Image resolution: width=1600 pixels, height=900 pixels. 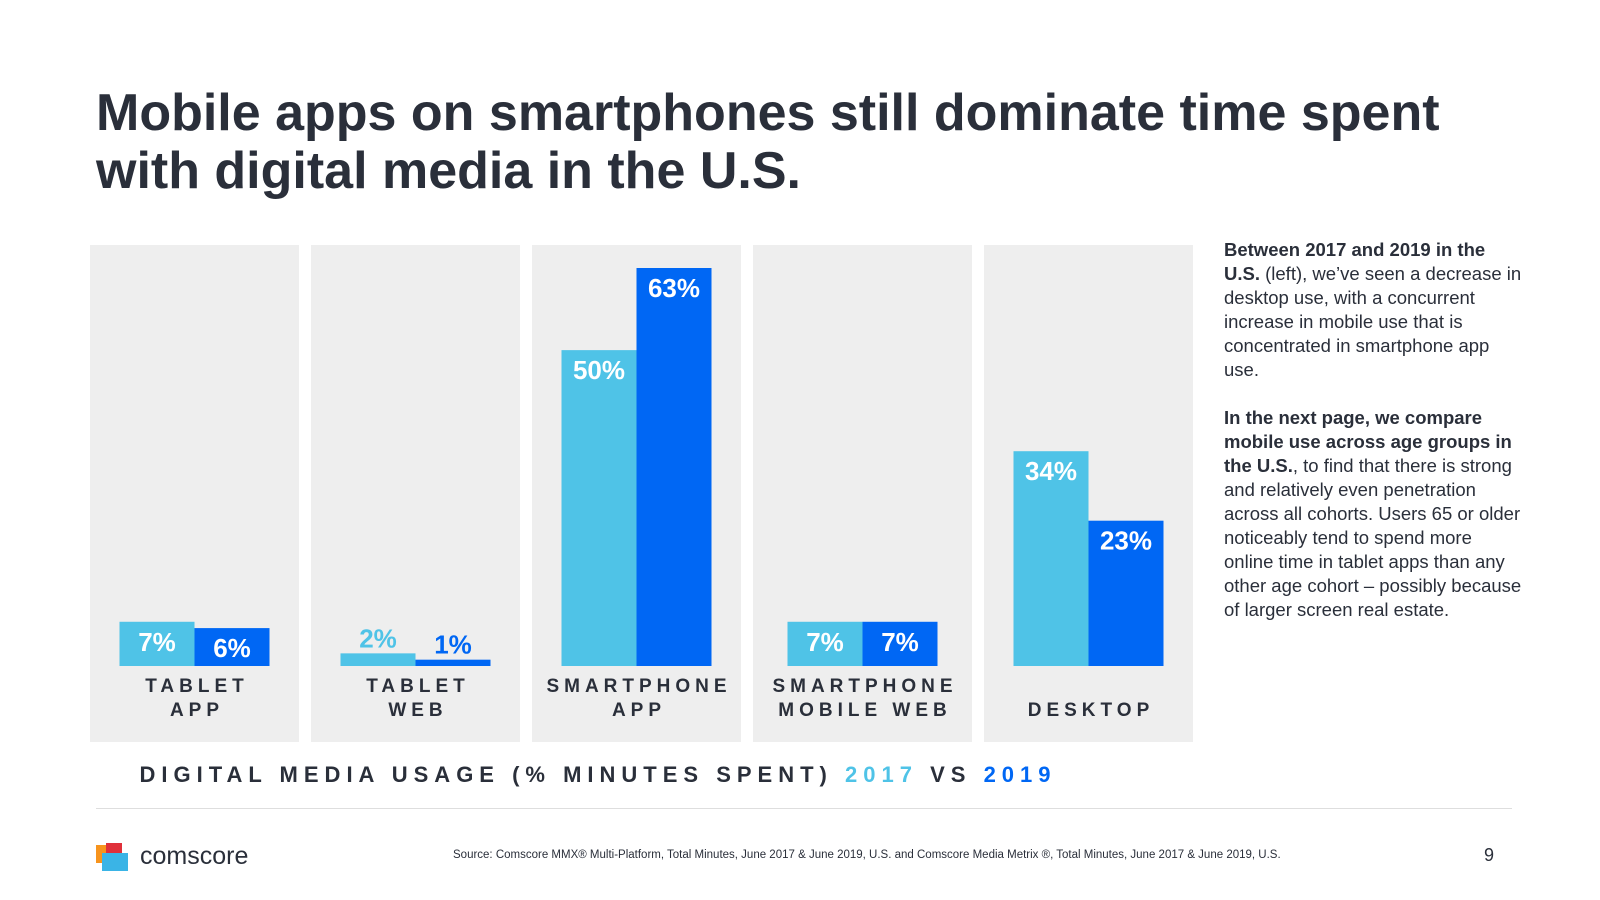 What do you see at coordinates (1489, 855) in the screenshot?
I see `page-number: 9` at bounding box center [1489, 855].